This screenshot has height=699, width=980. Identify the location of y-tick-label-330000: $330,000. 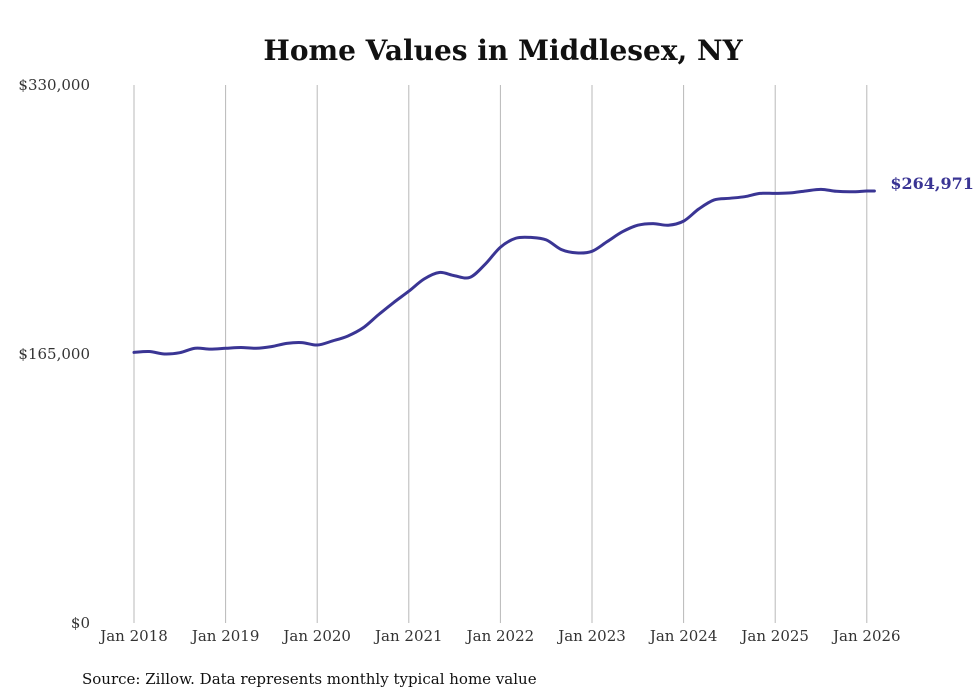
(54, 85).